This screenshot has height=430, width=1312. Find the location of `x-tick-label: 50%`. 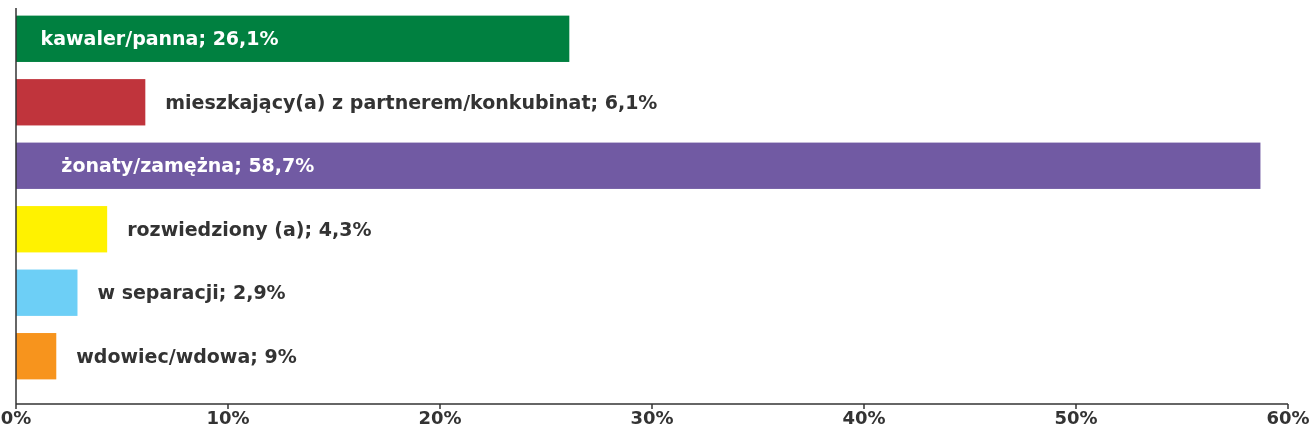

x-tick-label: 50% is located at coordinates (1076, 417).